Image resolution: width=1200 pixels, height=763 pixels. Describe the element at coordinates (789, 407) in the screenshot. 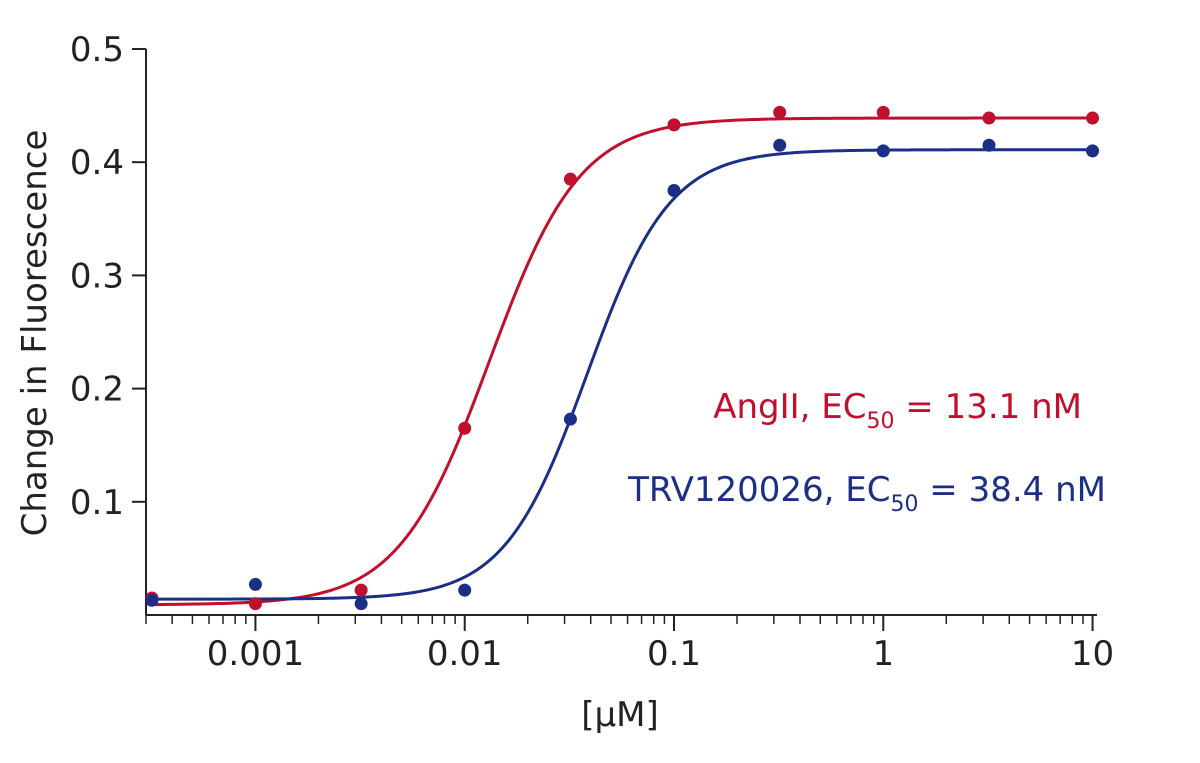

I see `legend-angii-prefix: AngII, EC` at that location.